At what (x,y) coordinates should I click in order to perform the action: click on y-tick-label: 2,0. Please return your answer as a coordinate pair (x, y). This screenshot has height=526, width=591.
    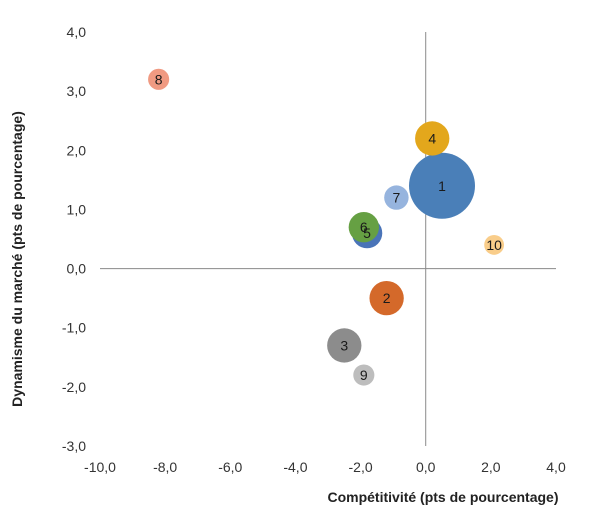
    Looking at the image, I should click on (77, 150).